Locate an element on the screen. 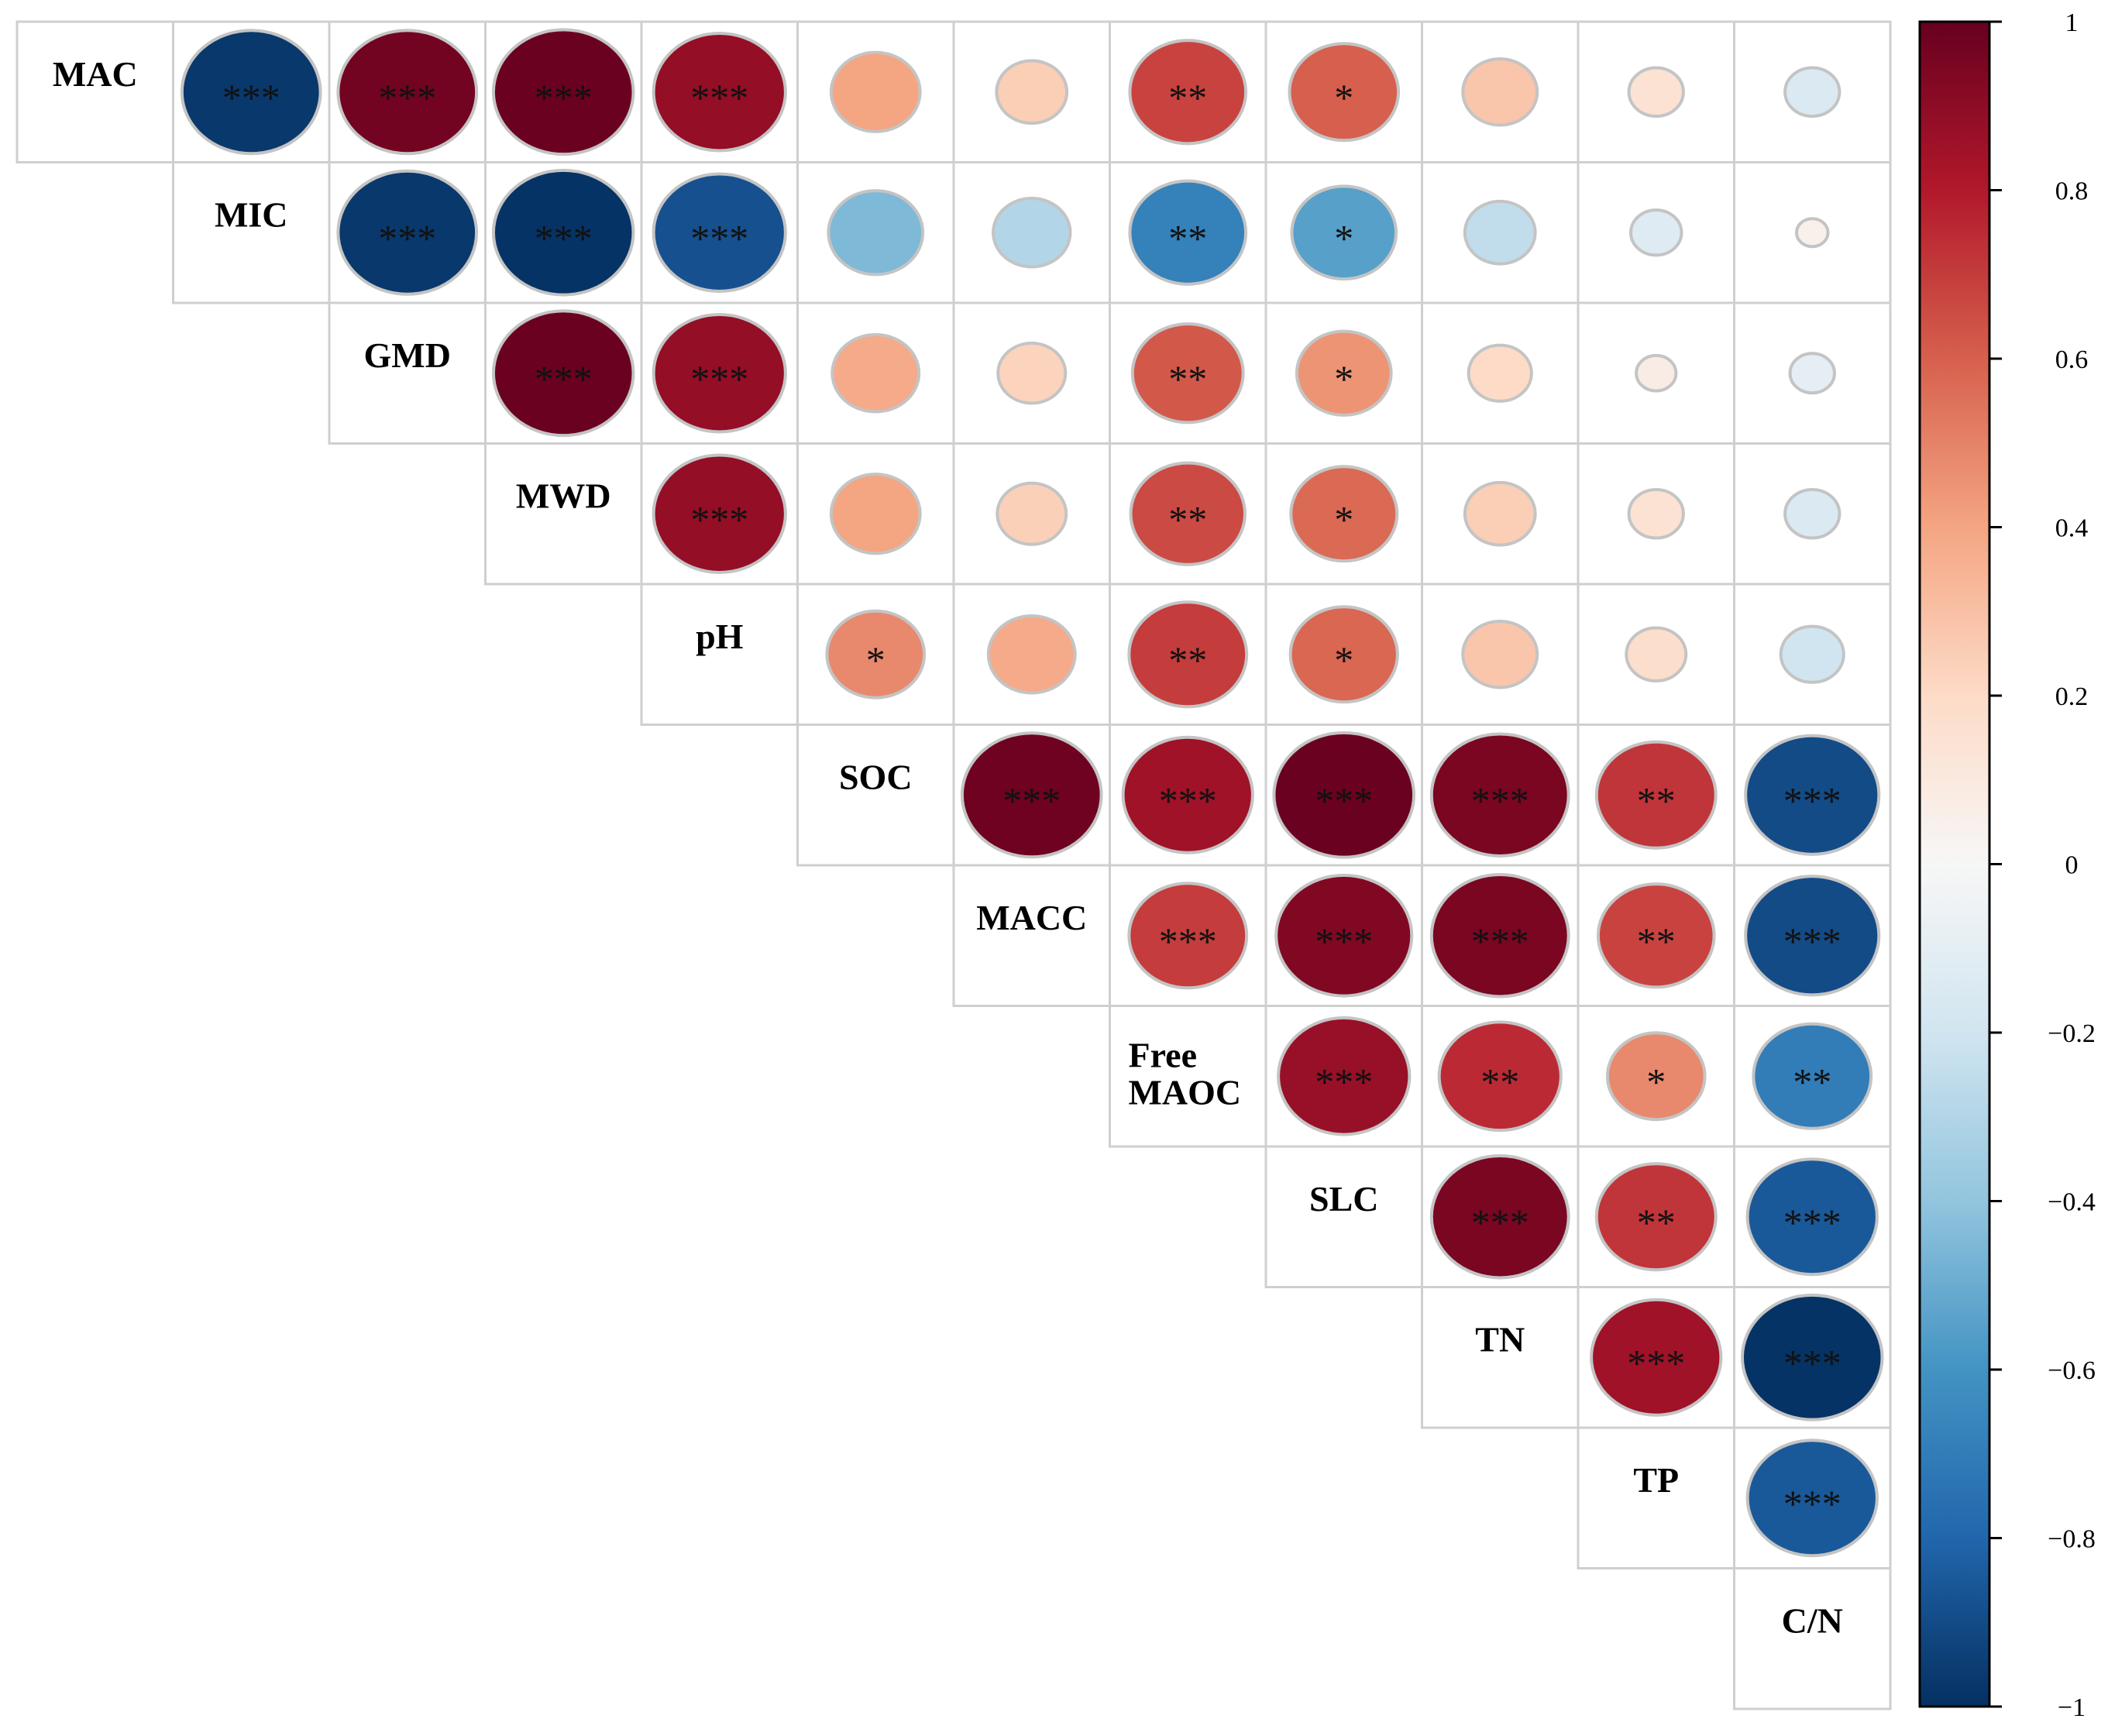 The width and height of the screenshot is (2108, 1736). variable-label: TP is located at coordinates (1656, 1480).